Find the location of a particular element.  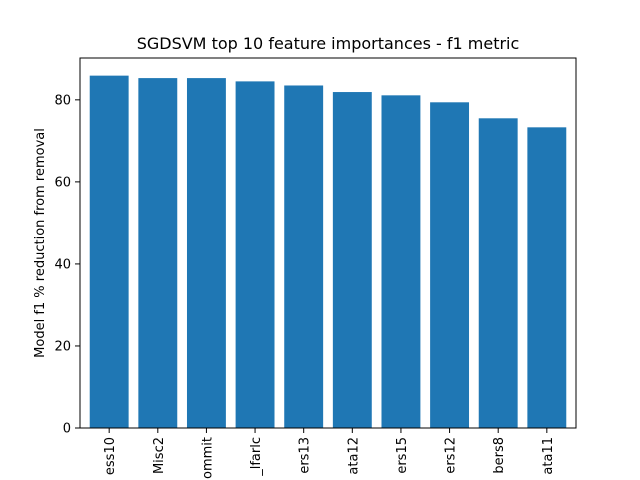

y-tick-label: 60 is located at coordinates (62, 182).